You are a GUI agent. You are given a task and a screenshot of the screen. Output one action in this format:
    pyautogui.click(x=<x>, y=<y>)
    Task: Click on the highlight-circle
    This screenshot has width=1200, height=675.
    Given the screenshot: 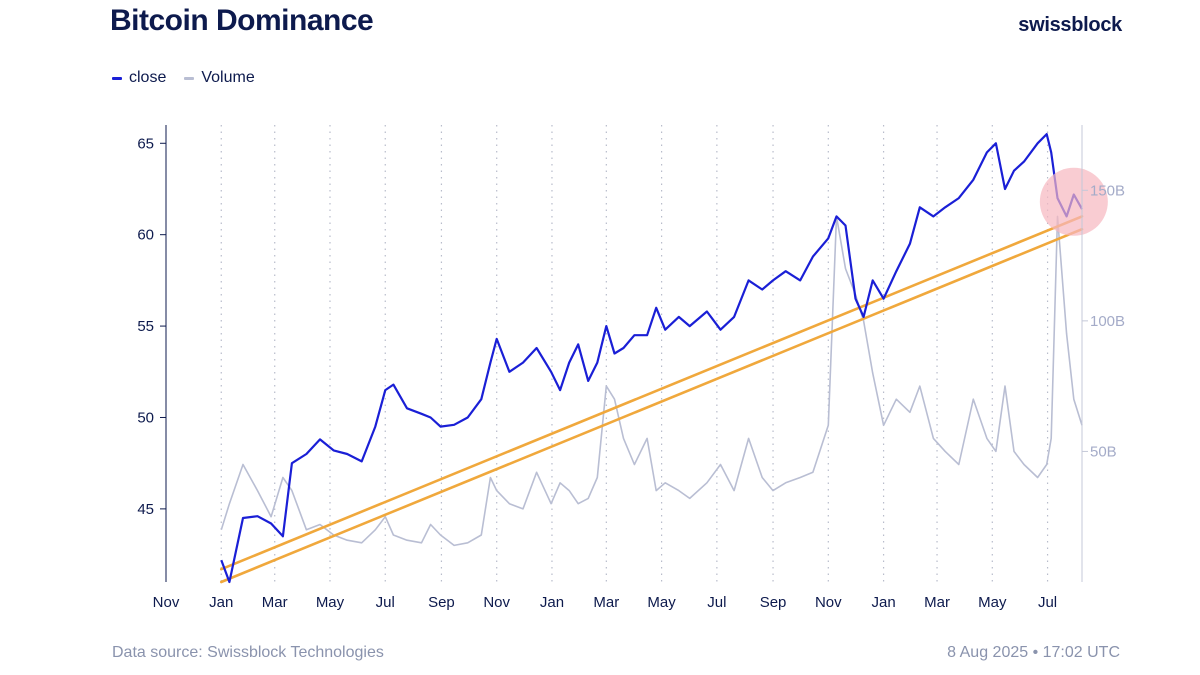 What is the action you would take?
    pyautogui.click(x=1073, y=201)
    